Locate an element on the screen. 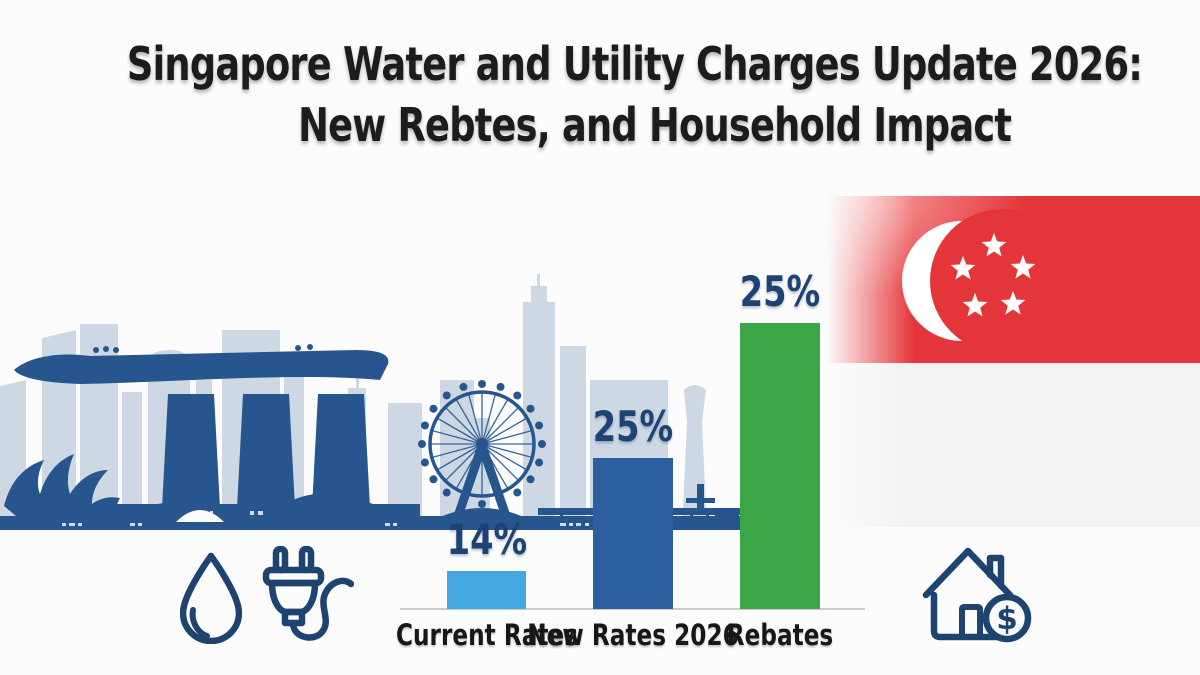 Image resolution: width=1200 pixels, height=675 pixels. chart-baseline is located at coordinates (632, 609).